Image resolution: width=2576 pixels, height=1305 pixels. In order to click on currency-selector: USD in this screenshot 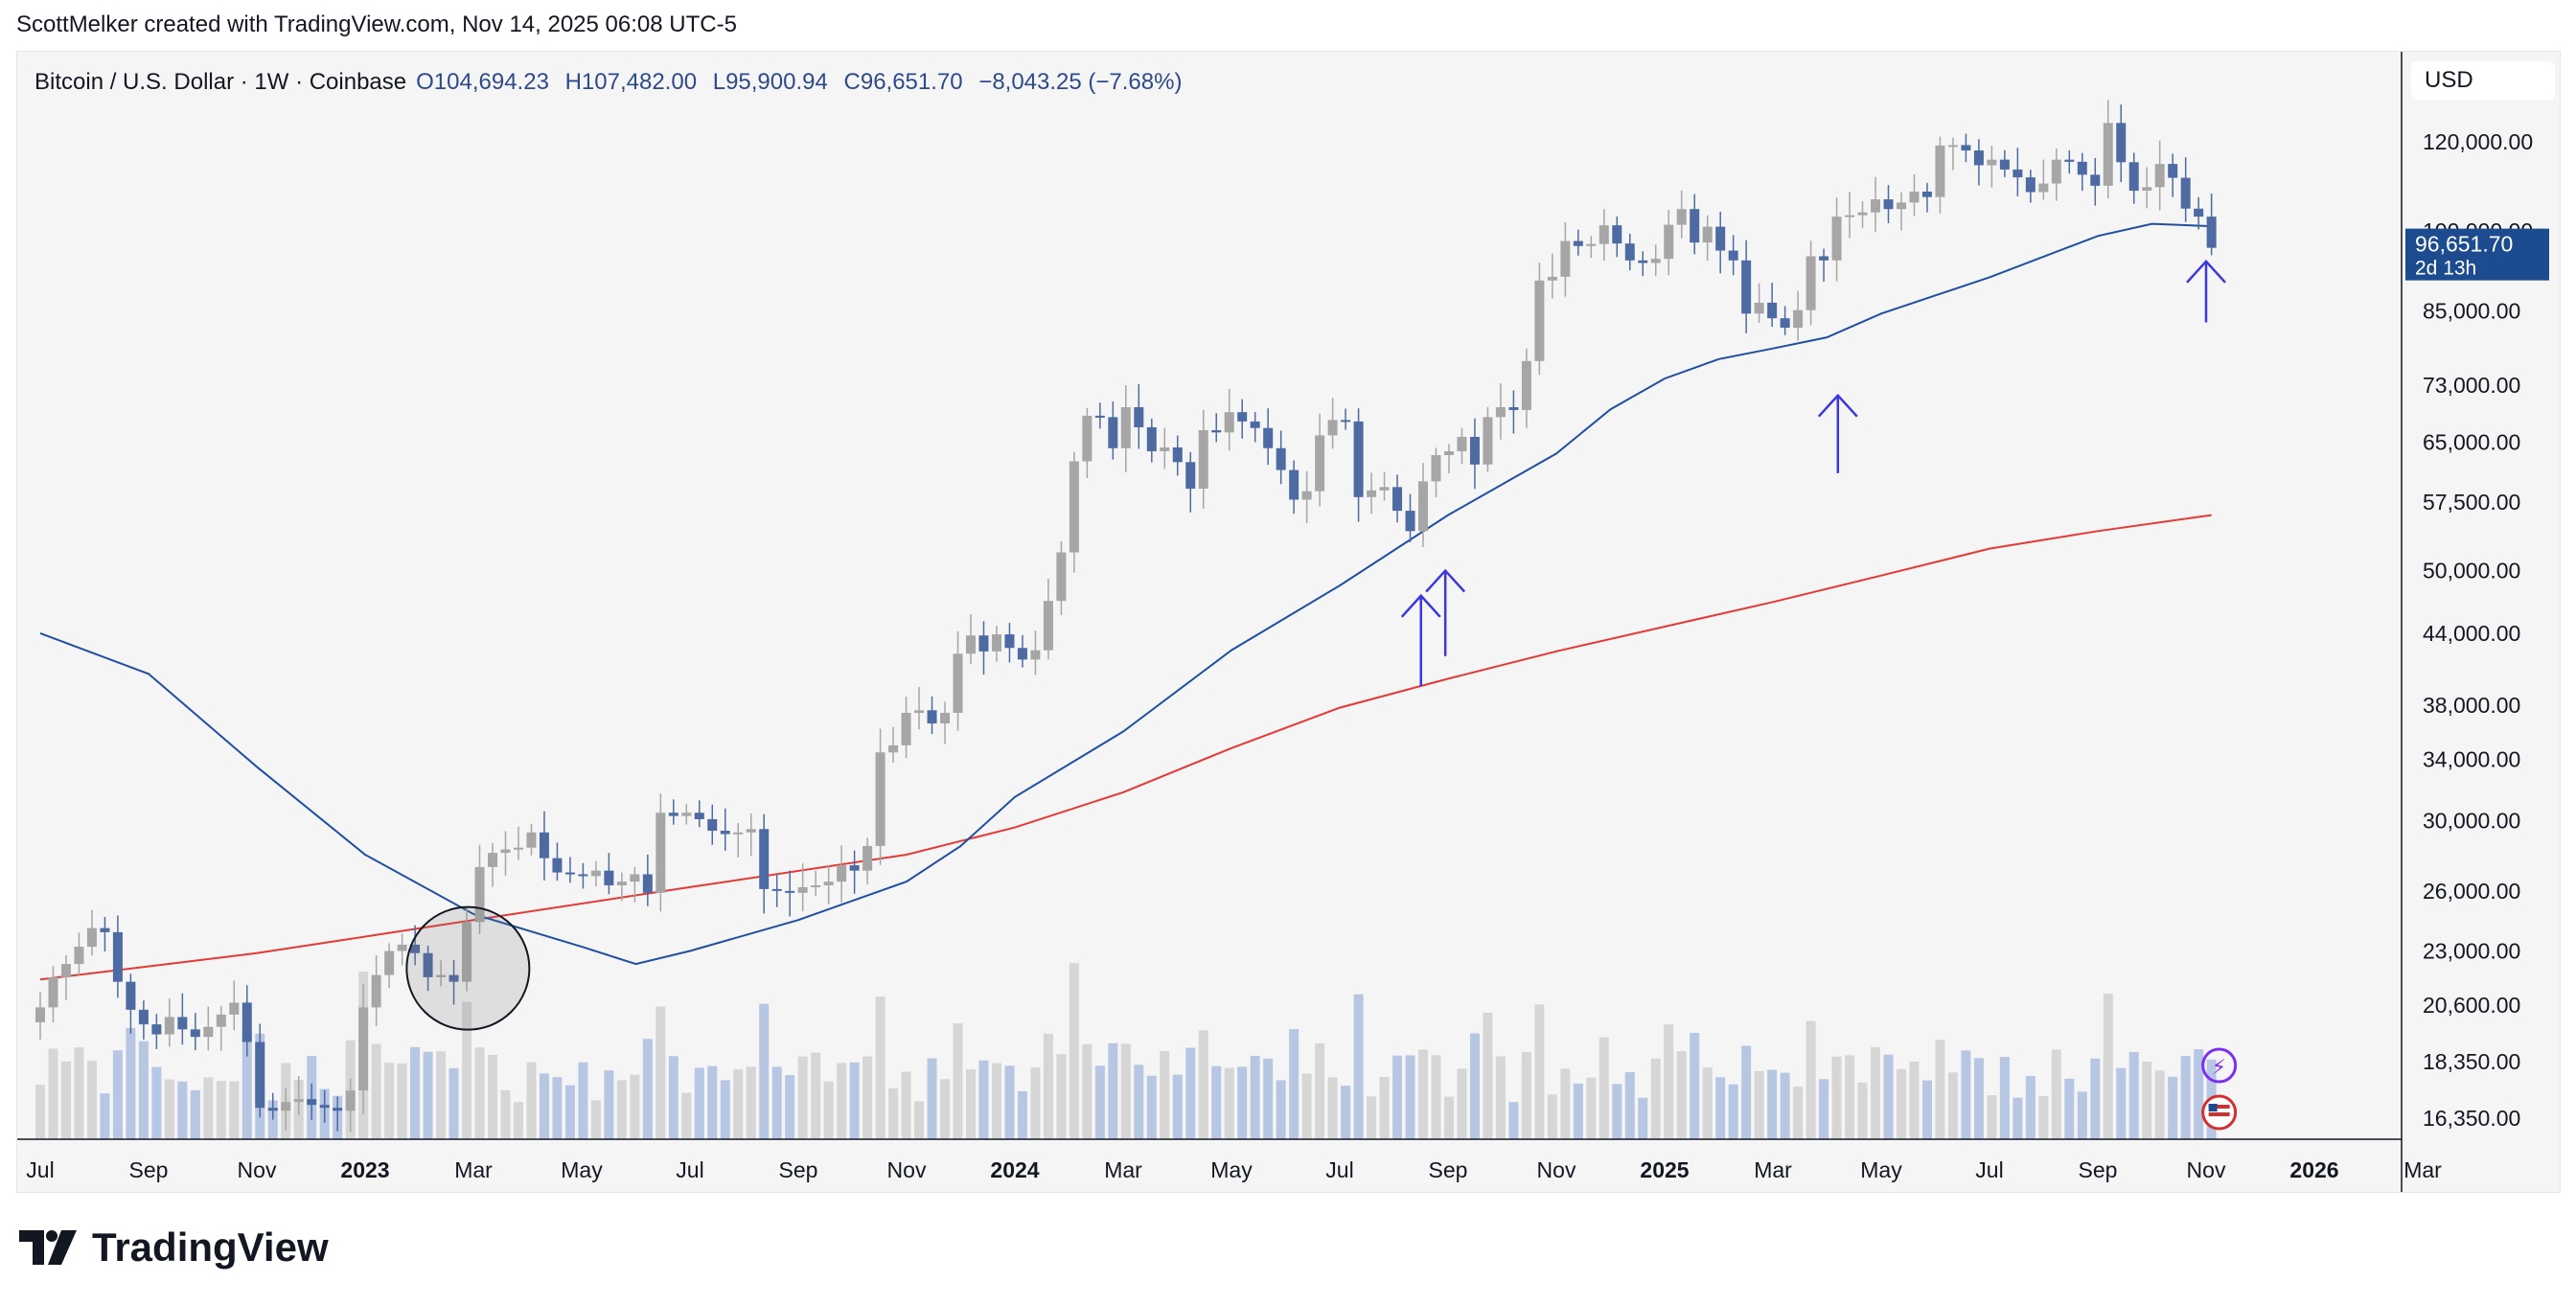, I will do `click(2483, 80)`.